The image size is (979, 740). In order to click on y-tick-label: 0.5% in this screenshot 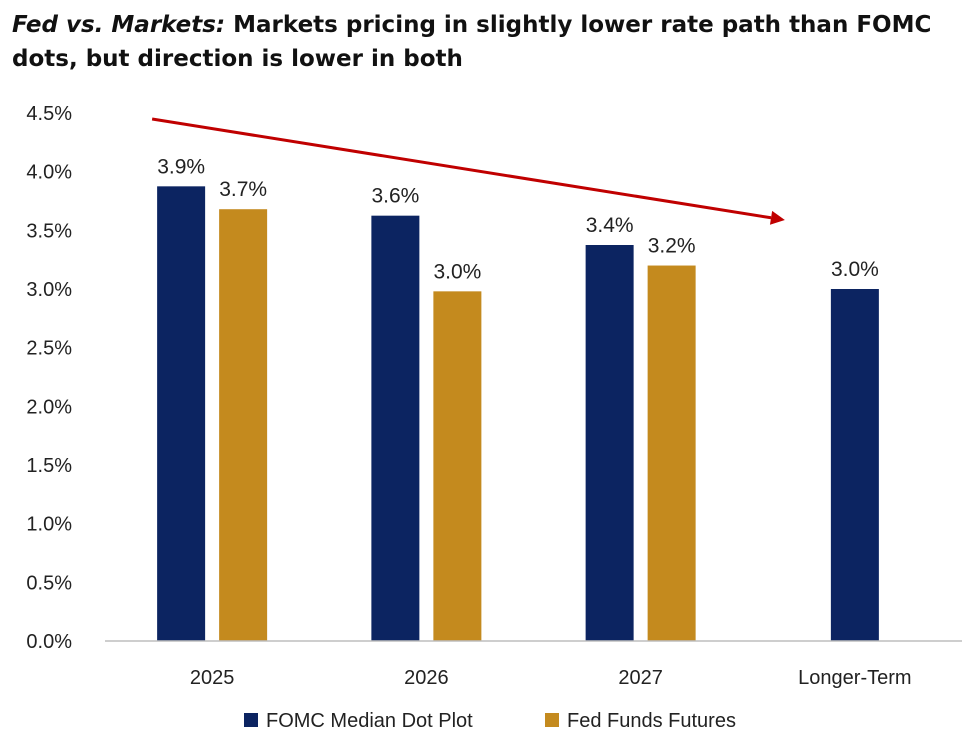, I will do `click(49, 583)`.